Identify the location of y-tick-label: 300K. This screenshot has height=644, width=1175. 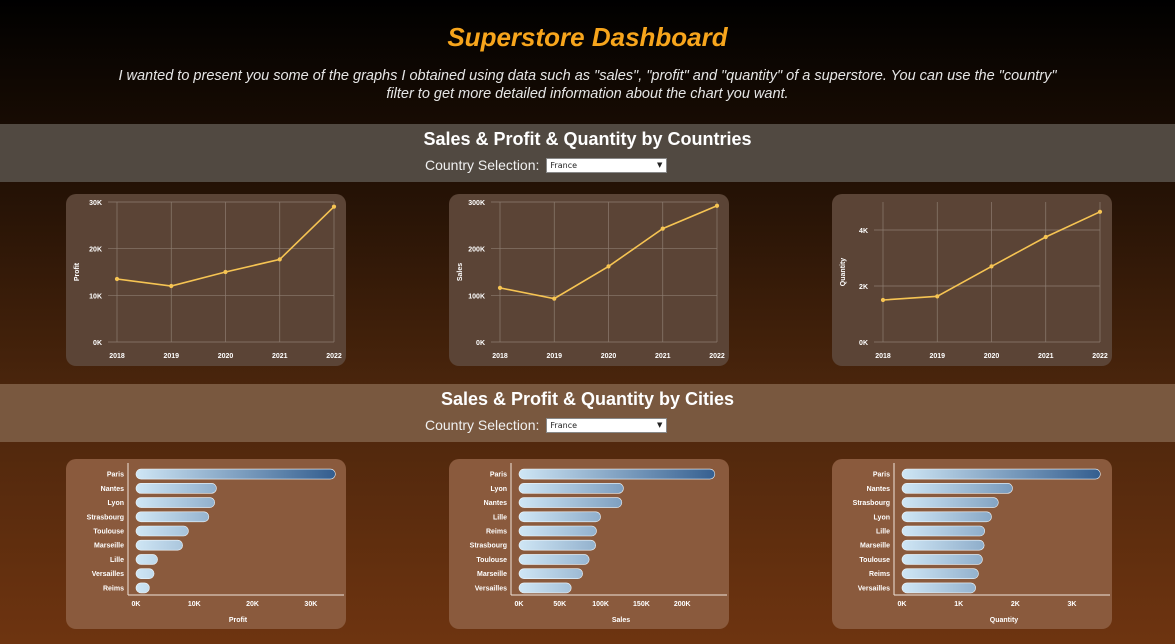
(476, 203).